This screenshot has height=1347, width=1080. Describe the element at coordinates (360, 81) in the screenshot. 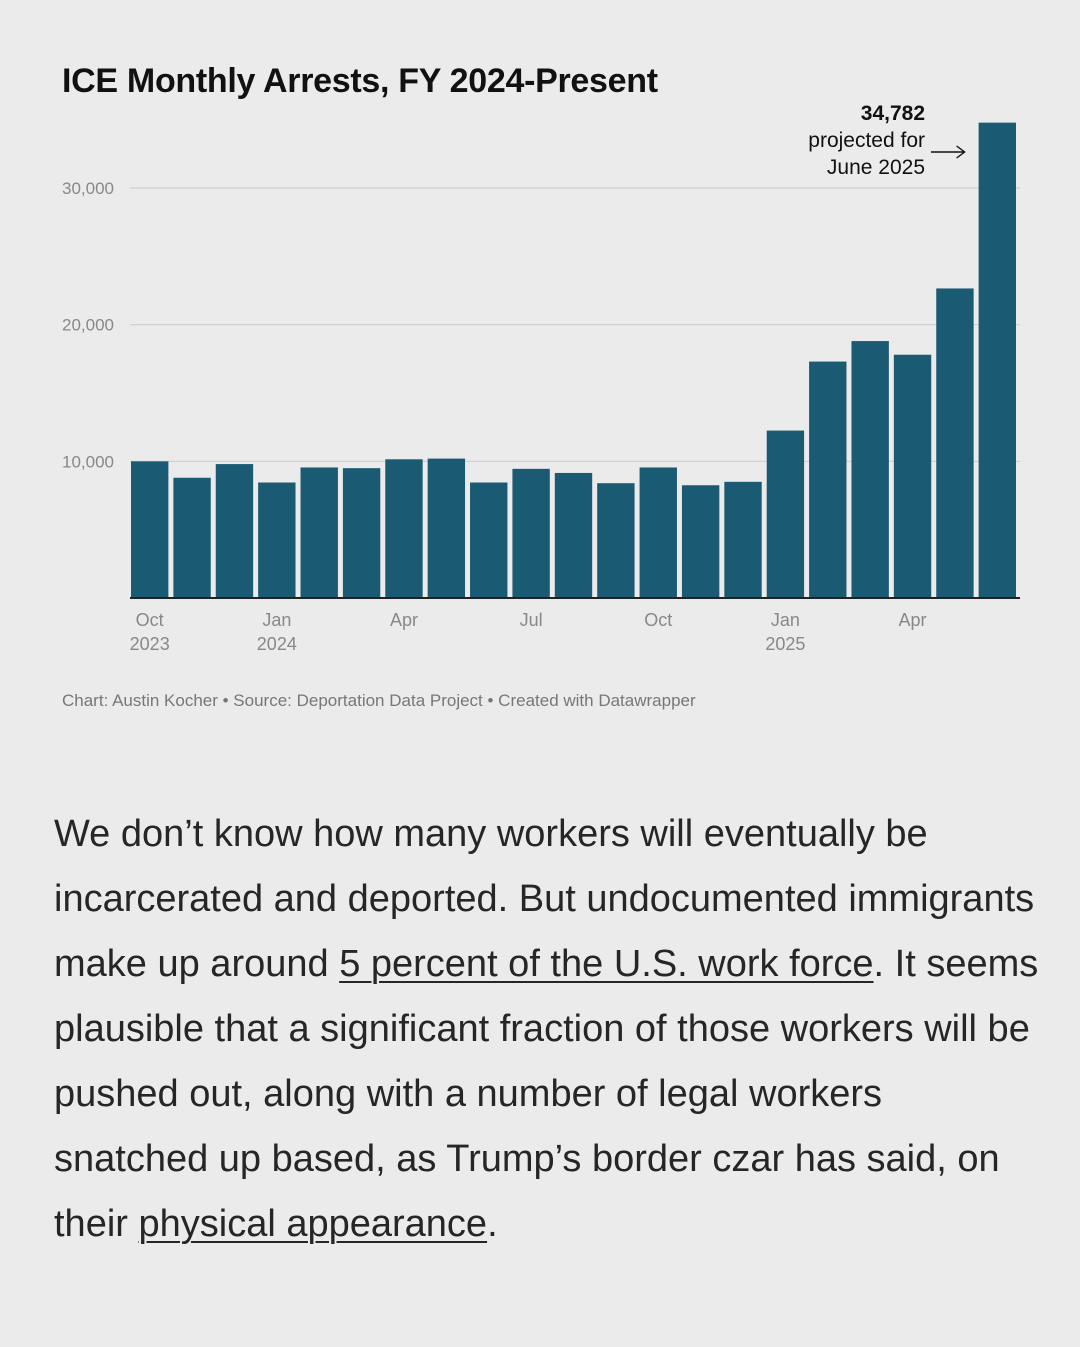

I see `chart-title: ICE Monthly Arrests, FY 2024-Present` at that location.